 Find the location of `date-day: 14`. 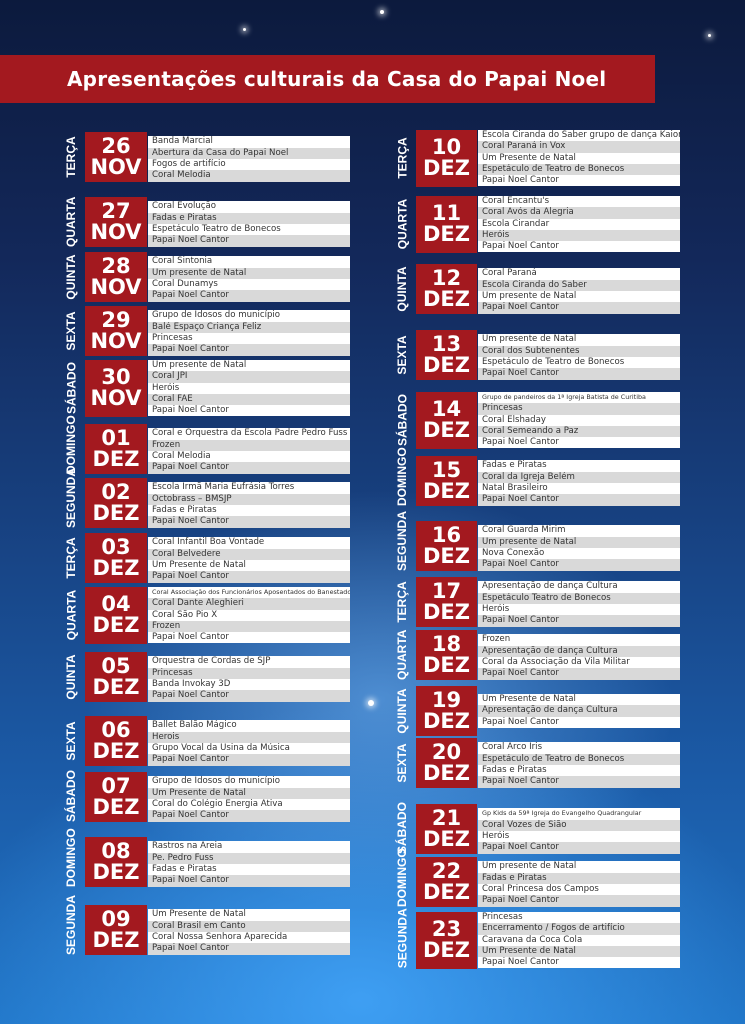

date-day: 14 is located at coordinates (446, 409).